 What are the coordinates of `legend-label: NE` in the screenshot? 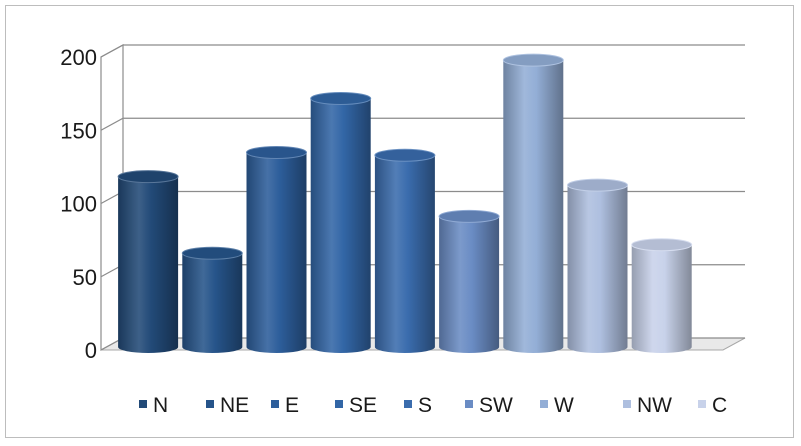 It's located at (234, 405).